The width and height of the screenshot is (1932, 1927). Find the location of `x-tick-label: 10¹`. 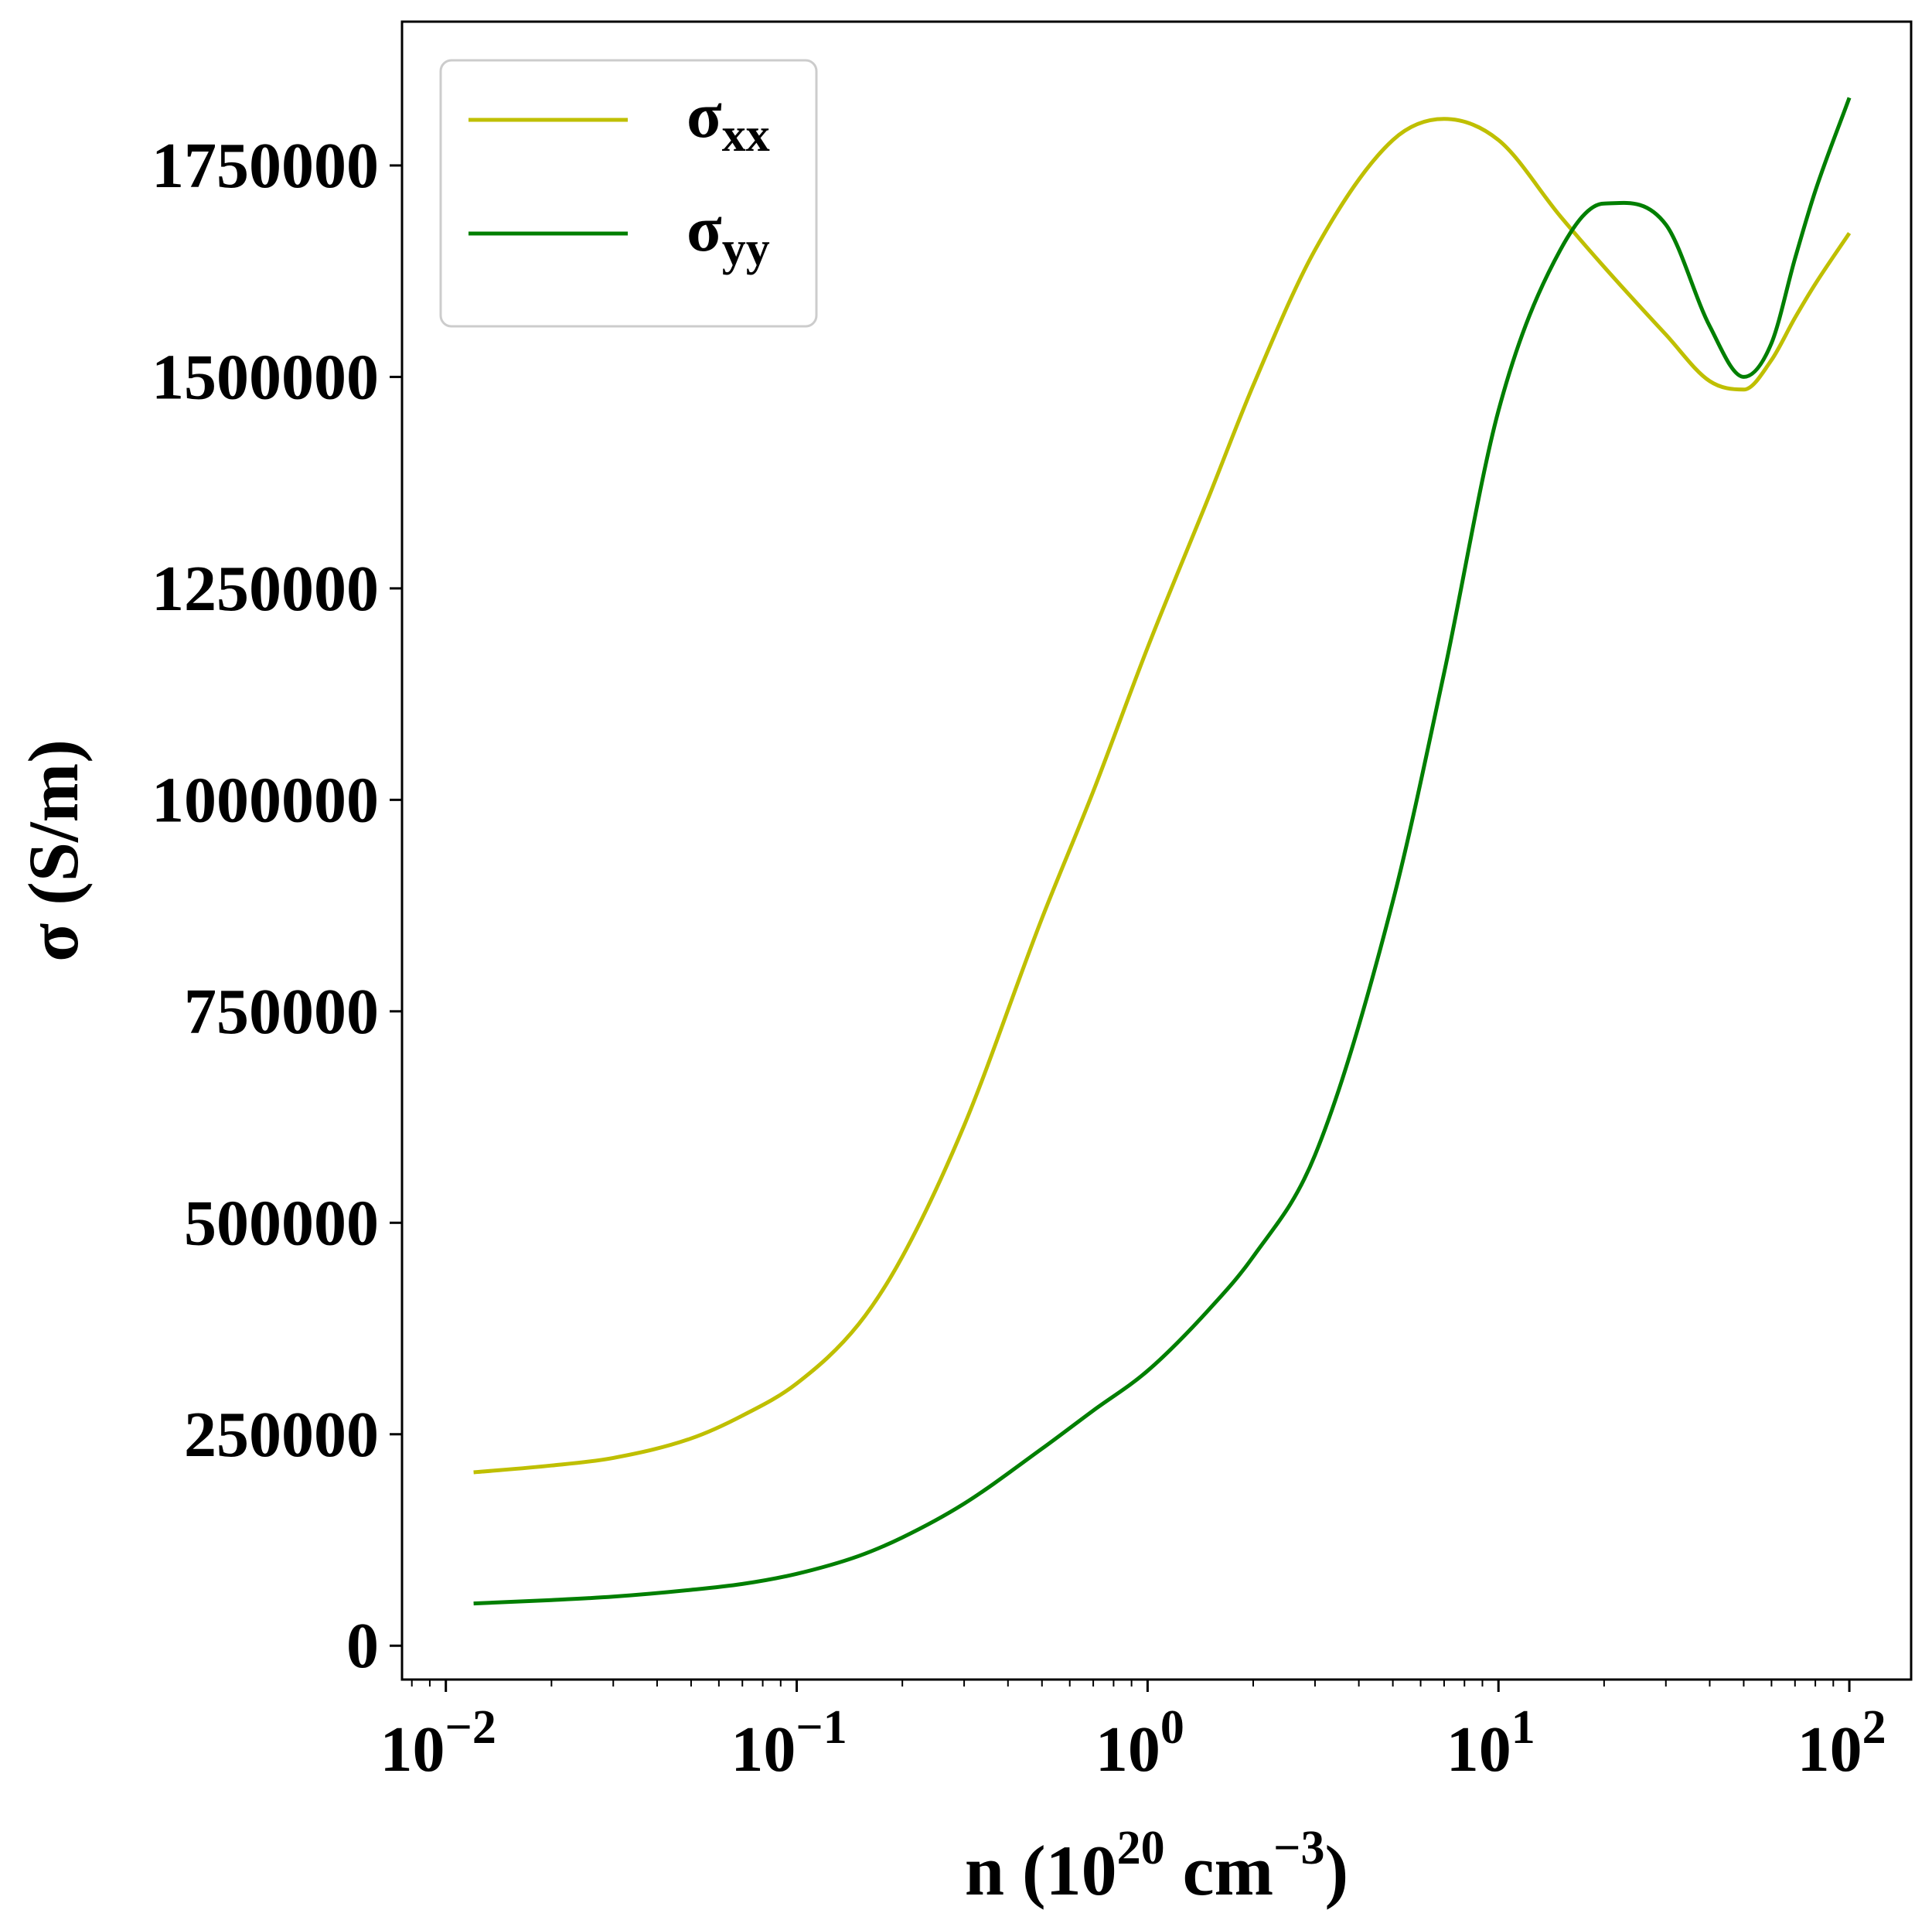

x-tick-label: 10¹ is located at coordinates (1490, 1743).